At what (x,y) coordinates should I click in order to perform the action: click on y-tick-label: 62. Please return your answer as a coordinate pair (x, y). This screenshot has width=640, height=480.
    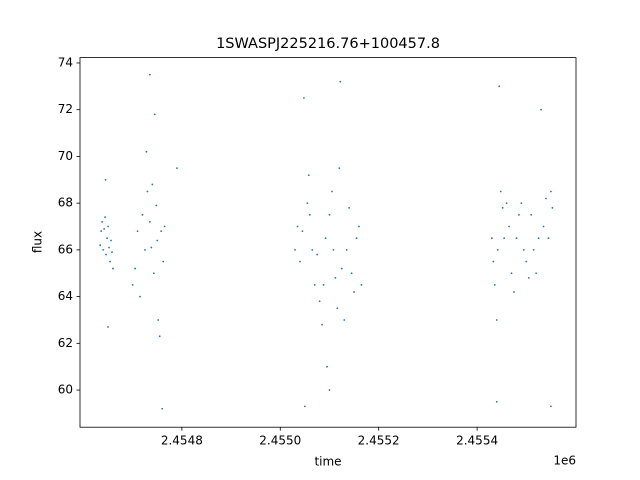
    Looking at the image, I should click on (65, 343).